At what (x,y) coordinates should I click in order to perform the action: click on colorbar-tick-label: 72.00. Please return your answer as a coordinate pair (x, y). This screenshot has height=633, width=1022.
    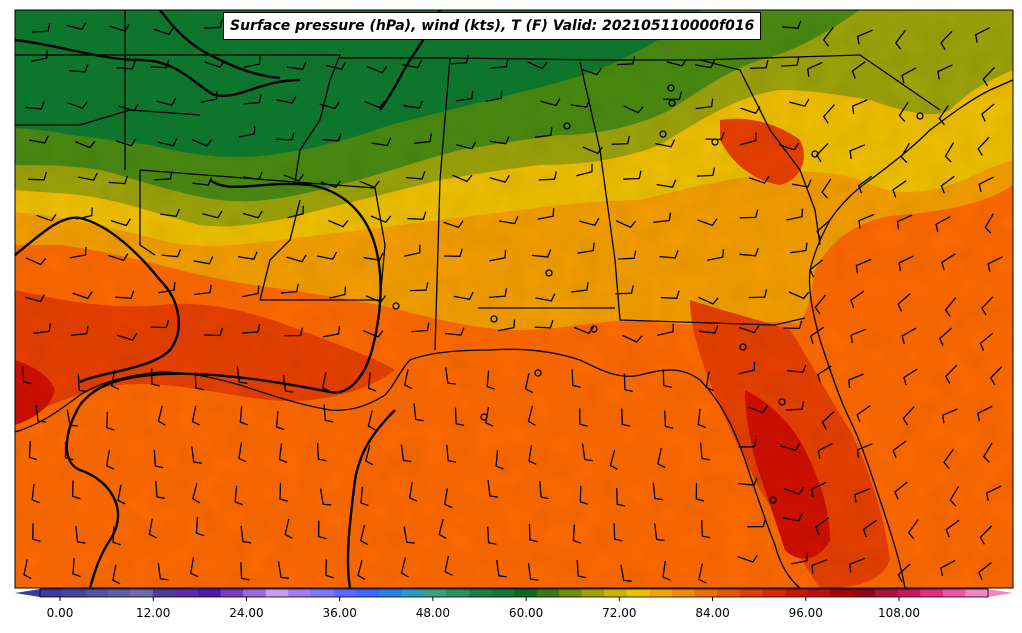
    Looking at the image, I should click on (619, 613).